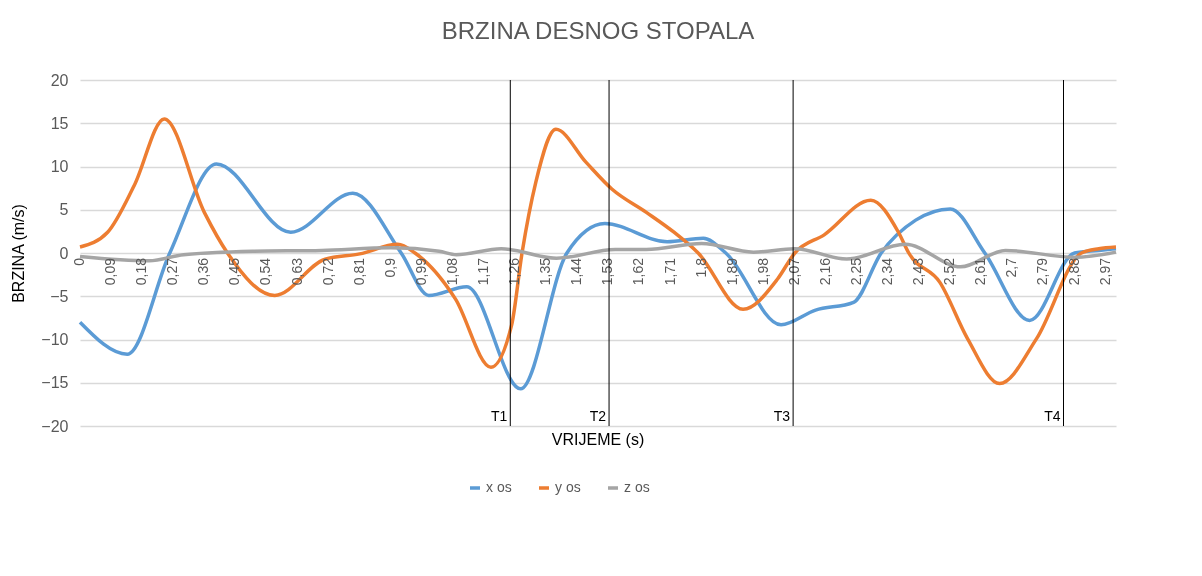  Describe the element at coordinates (576, 271) in the screenshot. I see `x-tick-label: 1,44` at that location.